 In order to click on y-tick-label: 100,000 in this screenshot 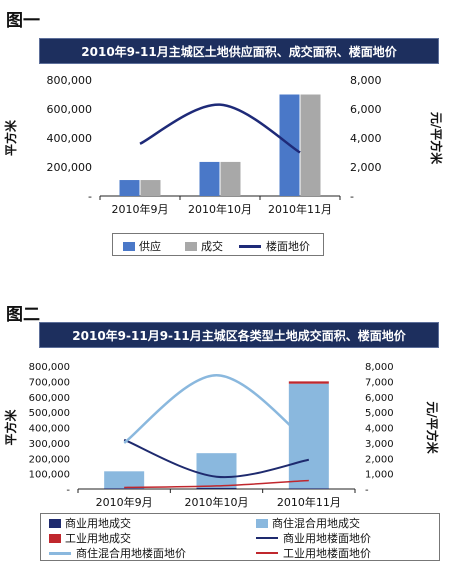, I will do `click(49, 475)`.